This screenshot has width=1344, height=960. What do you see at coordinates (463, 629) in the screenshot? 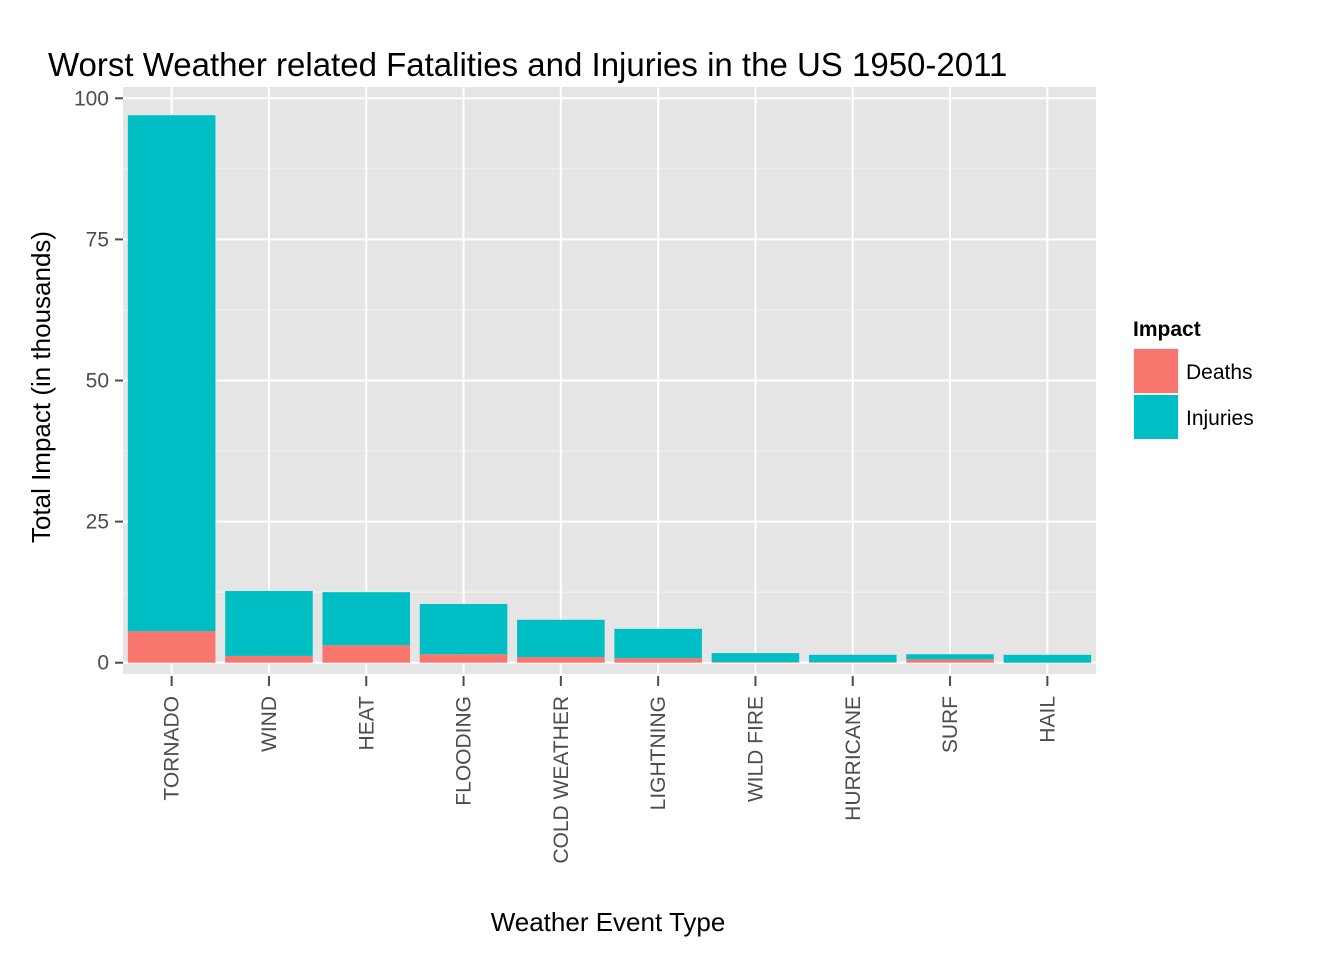
I see `bar-injuries-flooding` at bounding box center [463, 629].